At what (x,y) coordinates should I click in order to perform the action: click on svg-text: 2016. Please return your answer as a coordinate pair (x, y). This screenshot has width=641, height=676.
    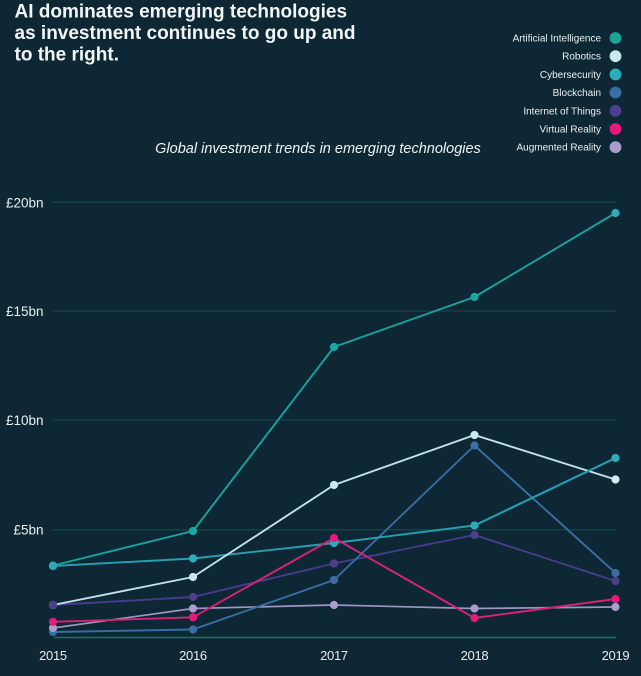
    Looking at the image, I should click on (193, 655).